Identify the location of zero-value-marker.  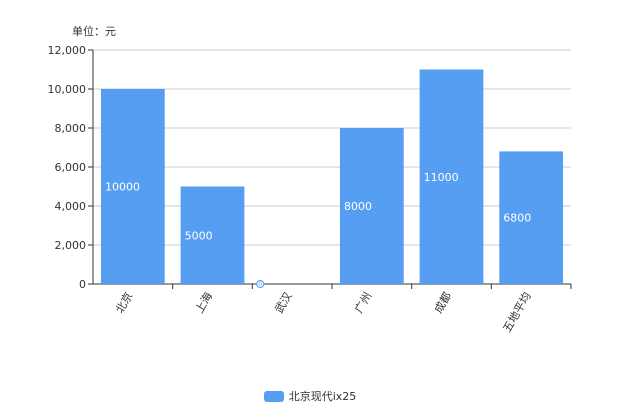
(260, 284).